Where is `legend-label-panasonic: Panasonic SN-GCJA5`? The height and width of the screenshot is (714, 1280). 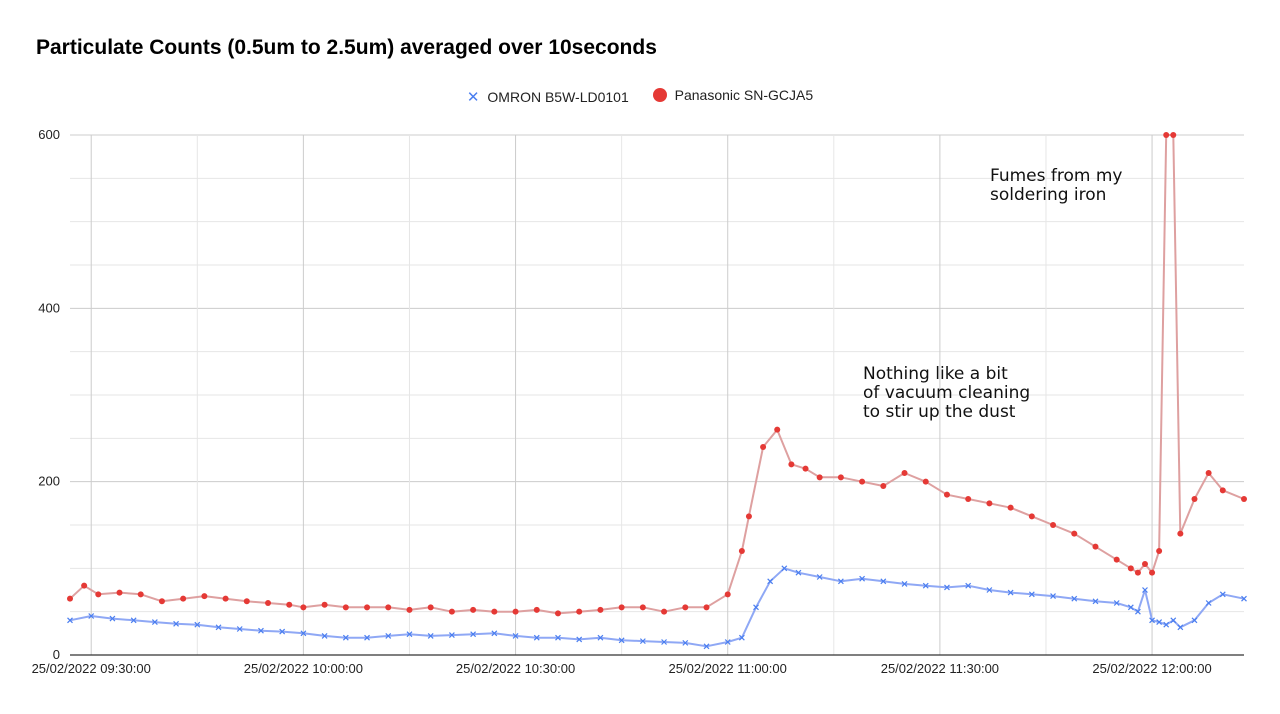 legend-label-panasonic: Panasonic SN-GCJA5 is located at coordinates (744, 95).